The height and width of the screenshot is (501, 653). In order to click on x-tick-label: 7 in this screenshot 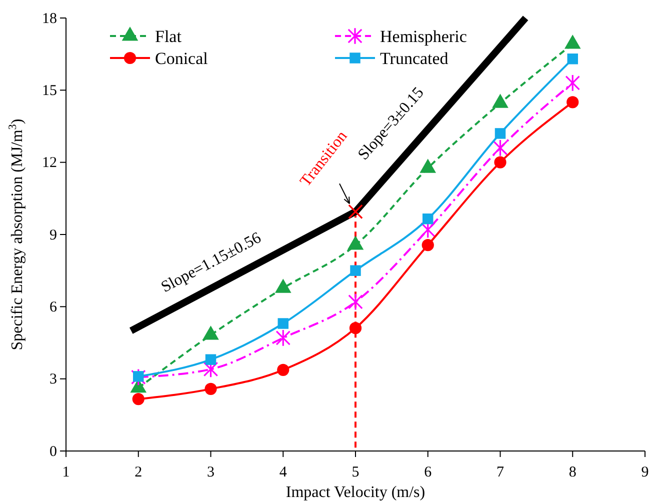, I will do `click(500, 472)`.